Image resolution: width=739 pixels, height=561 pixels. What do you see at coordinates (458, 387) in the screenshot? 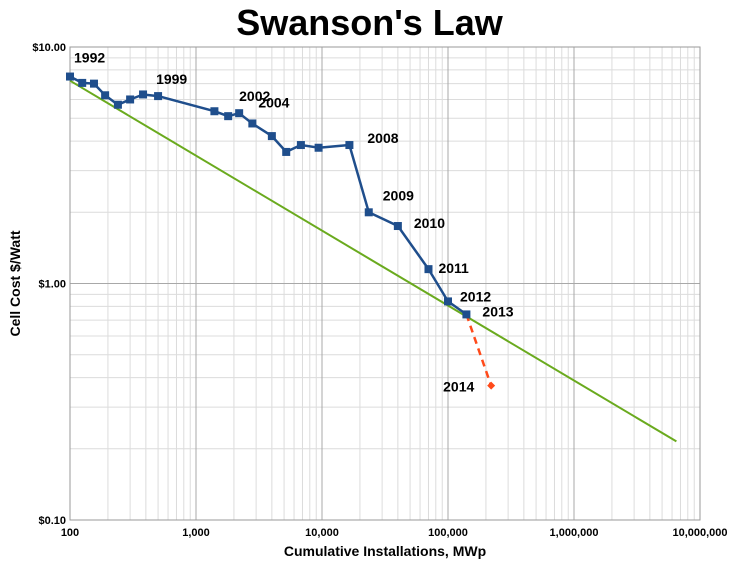
I see `year-label: 2014` at bounding box center [458, 387].